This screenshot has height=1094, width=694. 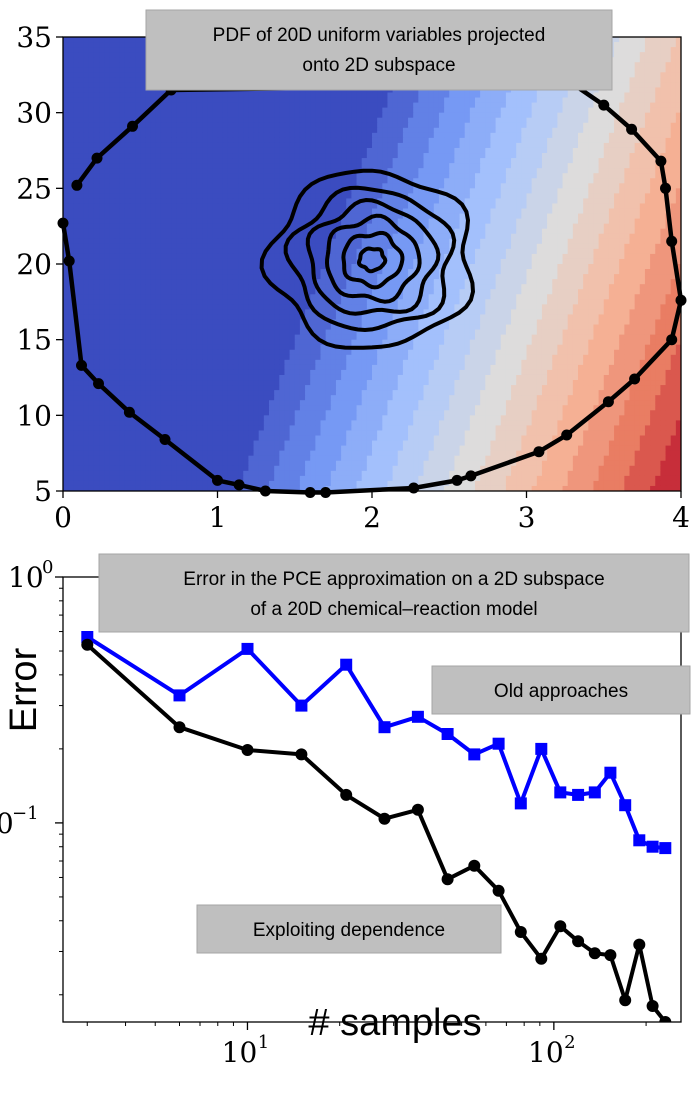 I want to click on y-tick-label: 35, so click(x=34, y=37).